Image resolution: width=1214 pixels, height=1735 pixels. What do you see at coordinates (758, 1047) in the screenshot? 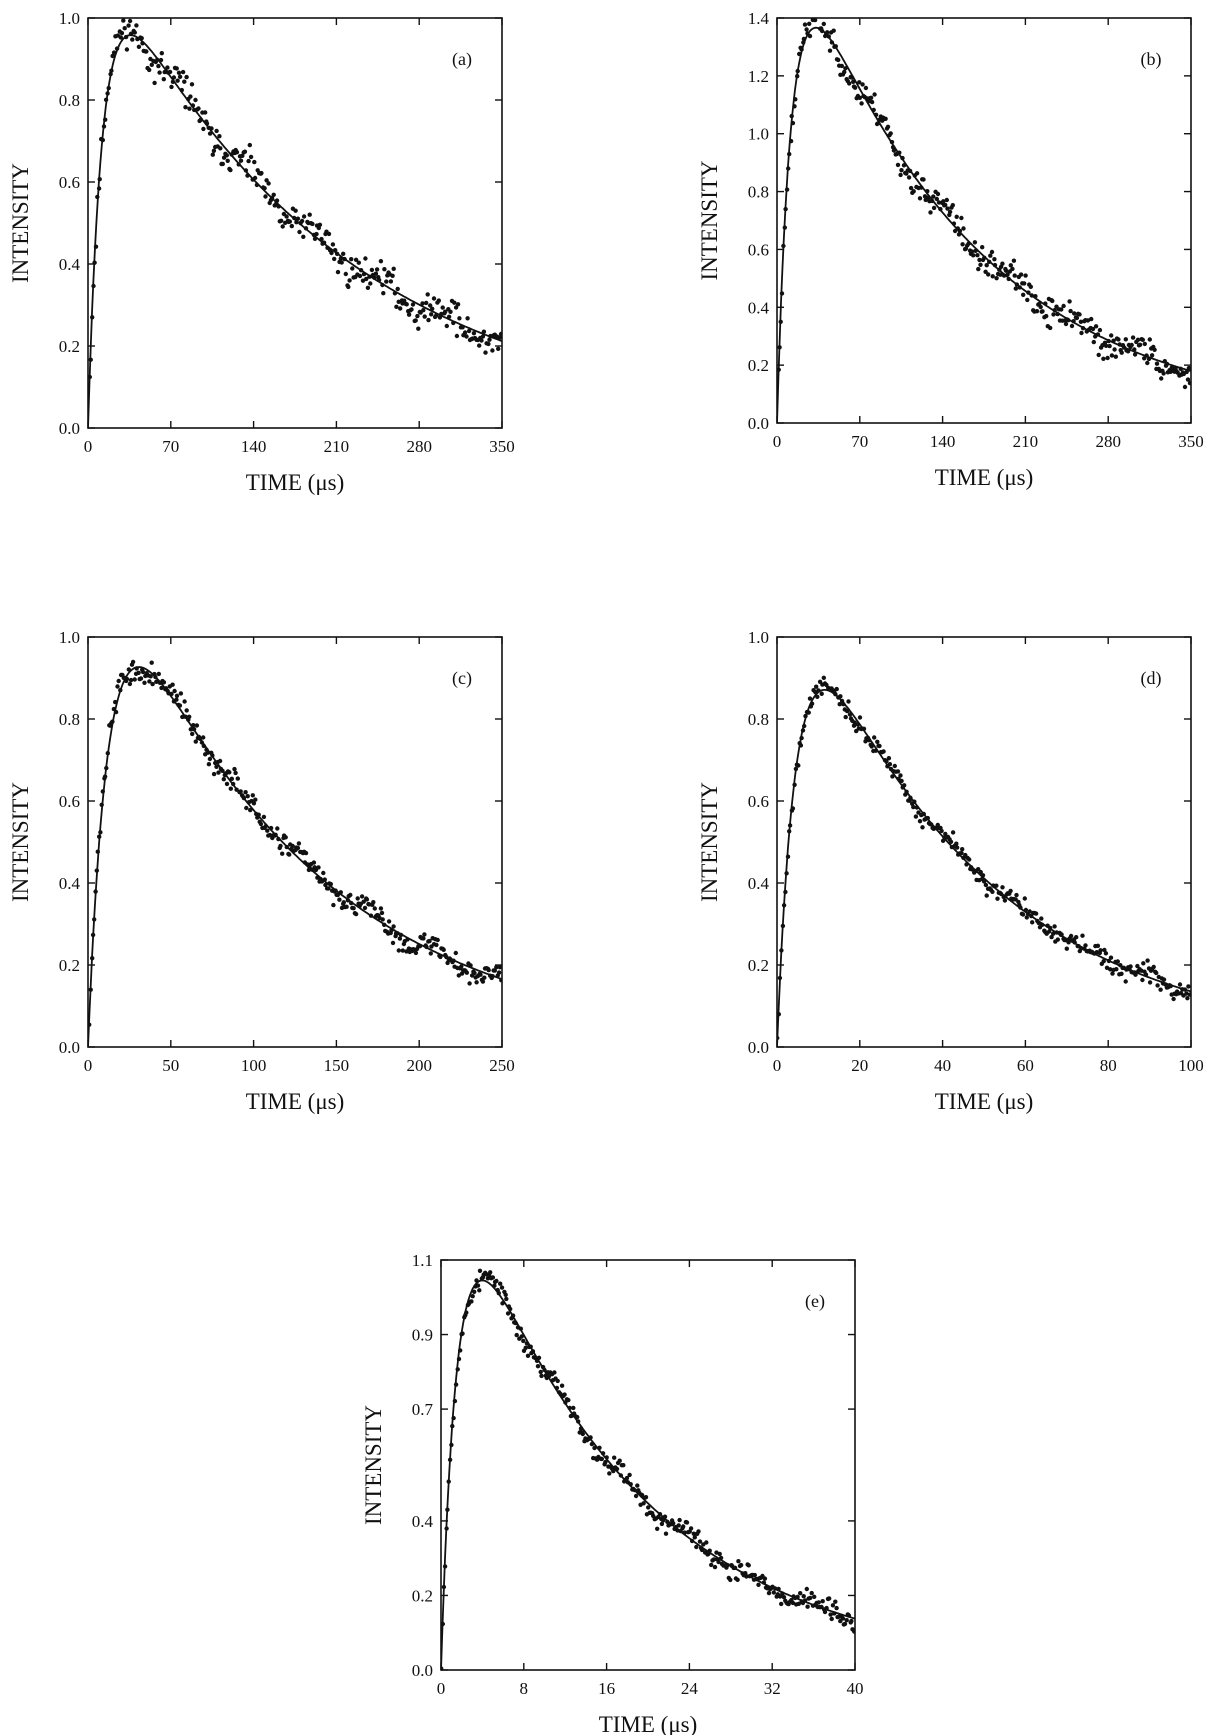
I see `y-tick-label: 0.0` at bounding box center [758, 1047].